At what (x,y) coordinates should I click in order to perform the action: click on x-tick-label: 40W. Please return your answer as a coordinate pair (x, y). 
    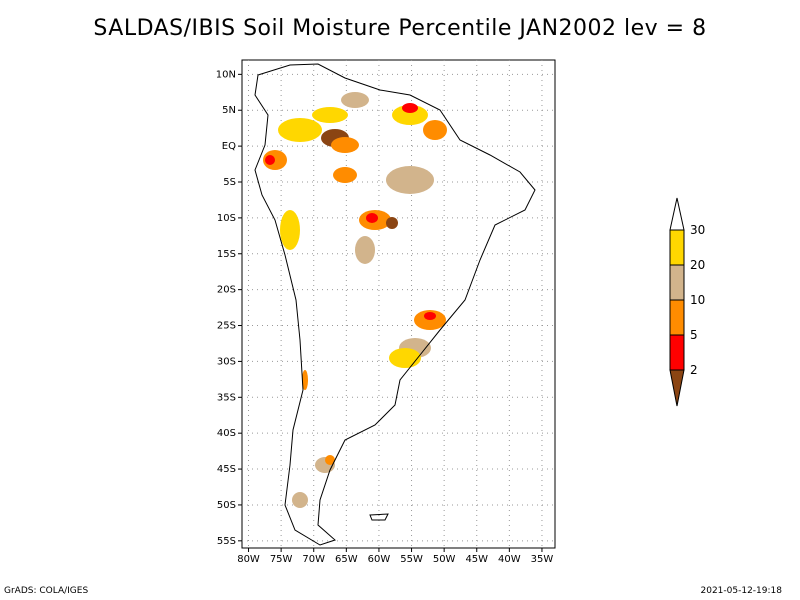
    Looking at the image, I should click on (509, 559).